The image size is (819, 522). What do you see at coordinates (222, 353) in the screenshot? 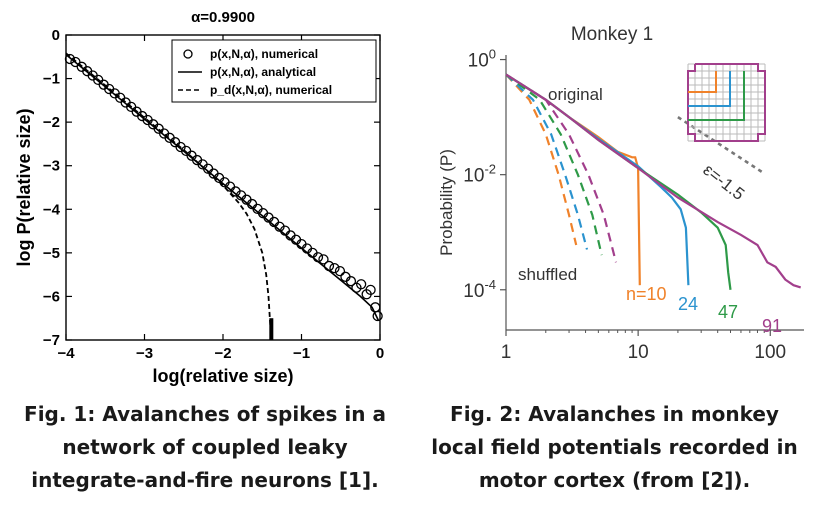
I see `fig1-x-tick-label: −2` at bounding box center [222, 353].